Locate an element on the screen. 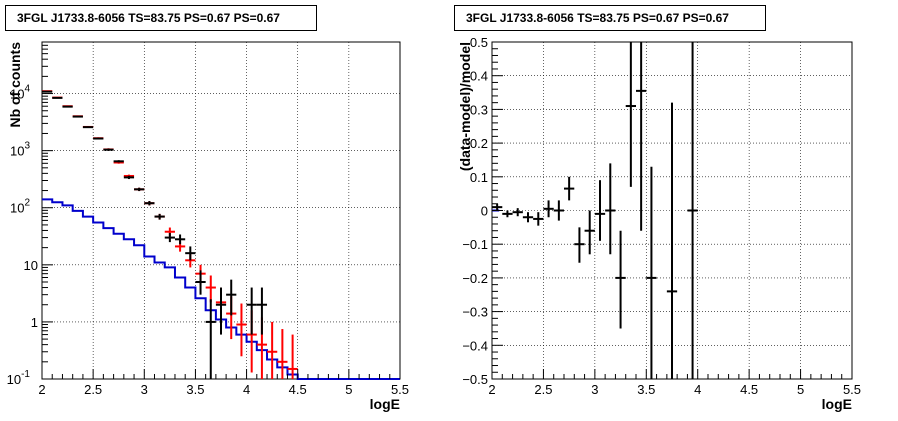 This screenshot has width=898, height=421. y-tick-label: 0.3 is located at coordinates (479, 109).